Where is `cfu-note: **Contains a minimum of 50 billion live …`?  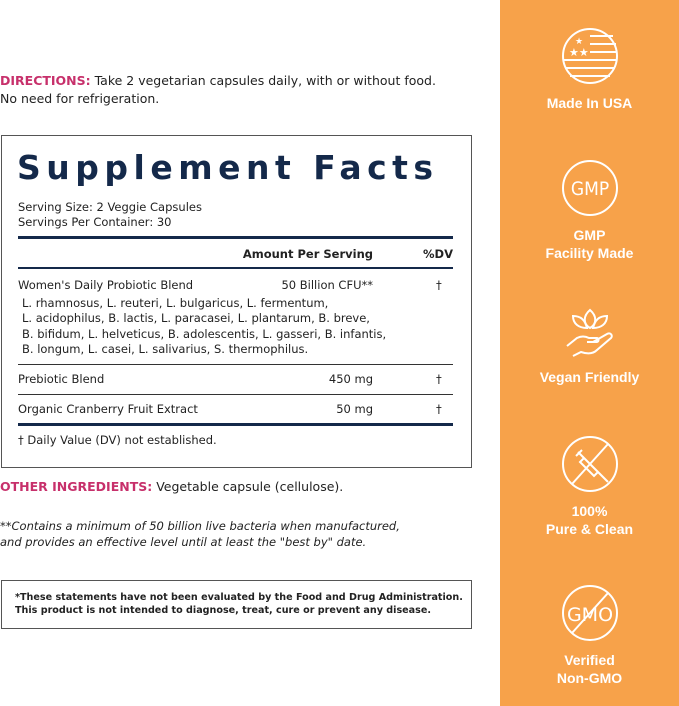 cfu-note: **Contains a minimum of 50 billion live … is located at coordinates (200, 526).